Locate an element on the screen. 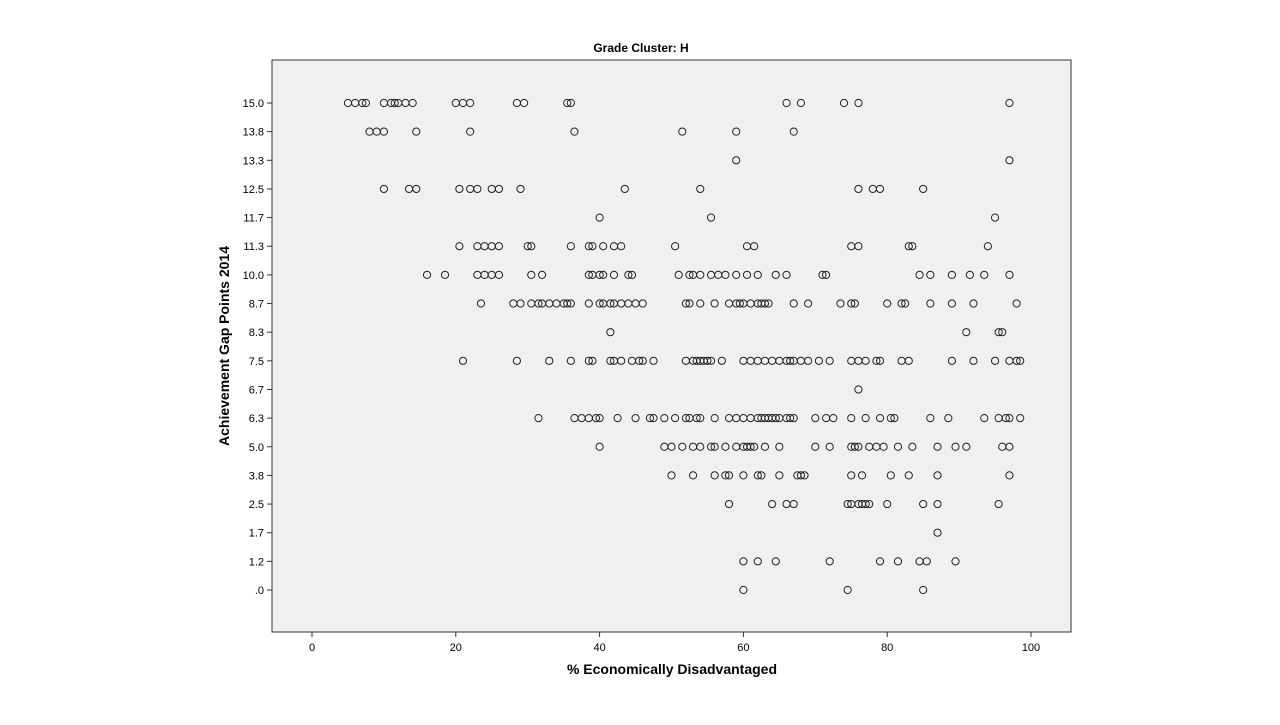 The image size is (1280, 725). x-tick-label: 60 is located at coordinates (743, 648).